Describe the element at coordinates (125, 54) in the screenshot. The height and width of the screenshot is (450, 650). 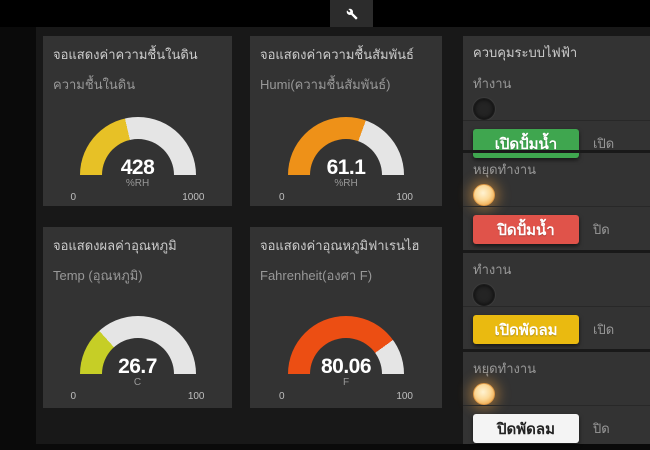
I see `panel-title: จอแสดงค่าความชื้นในดิน` at that location.